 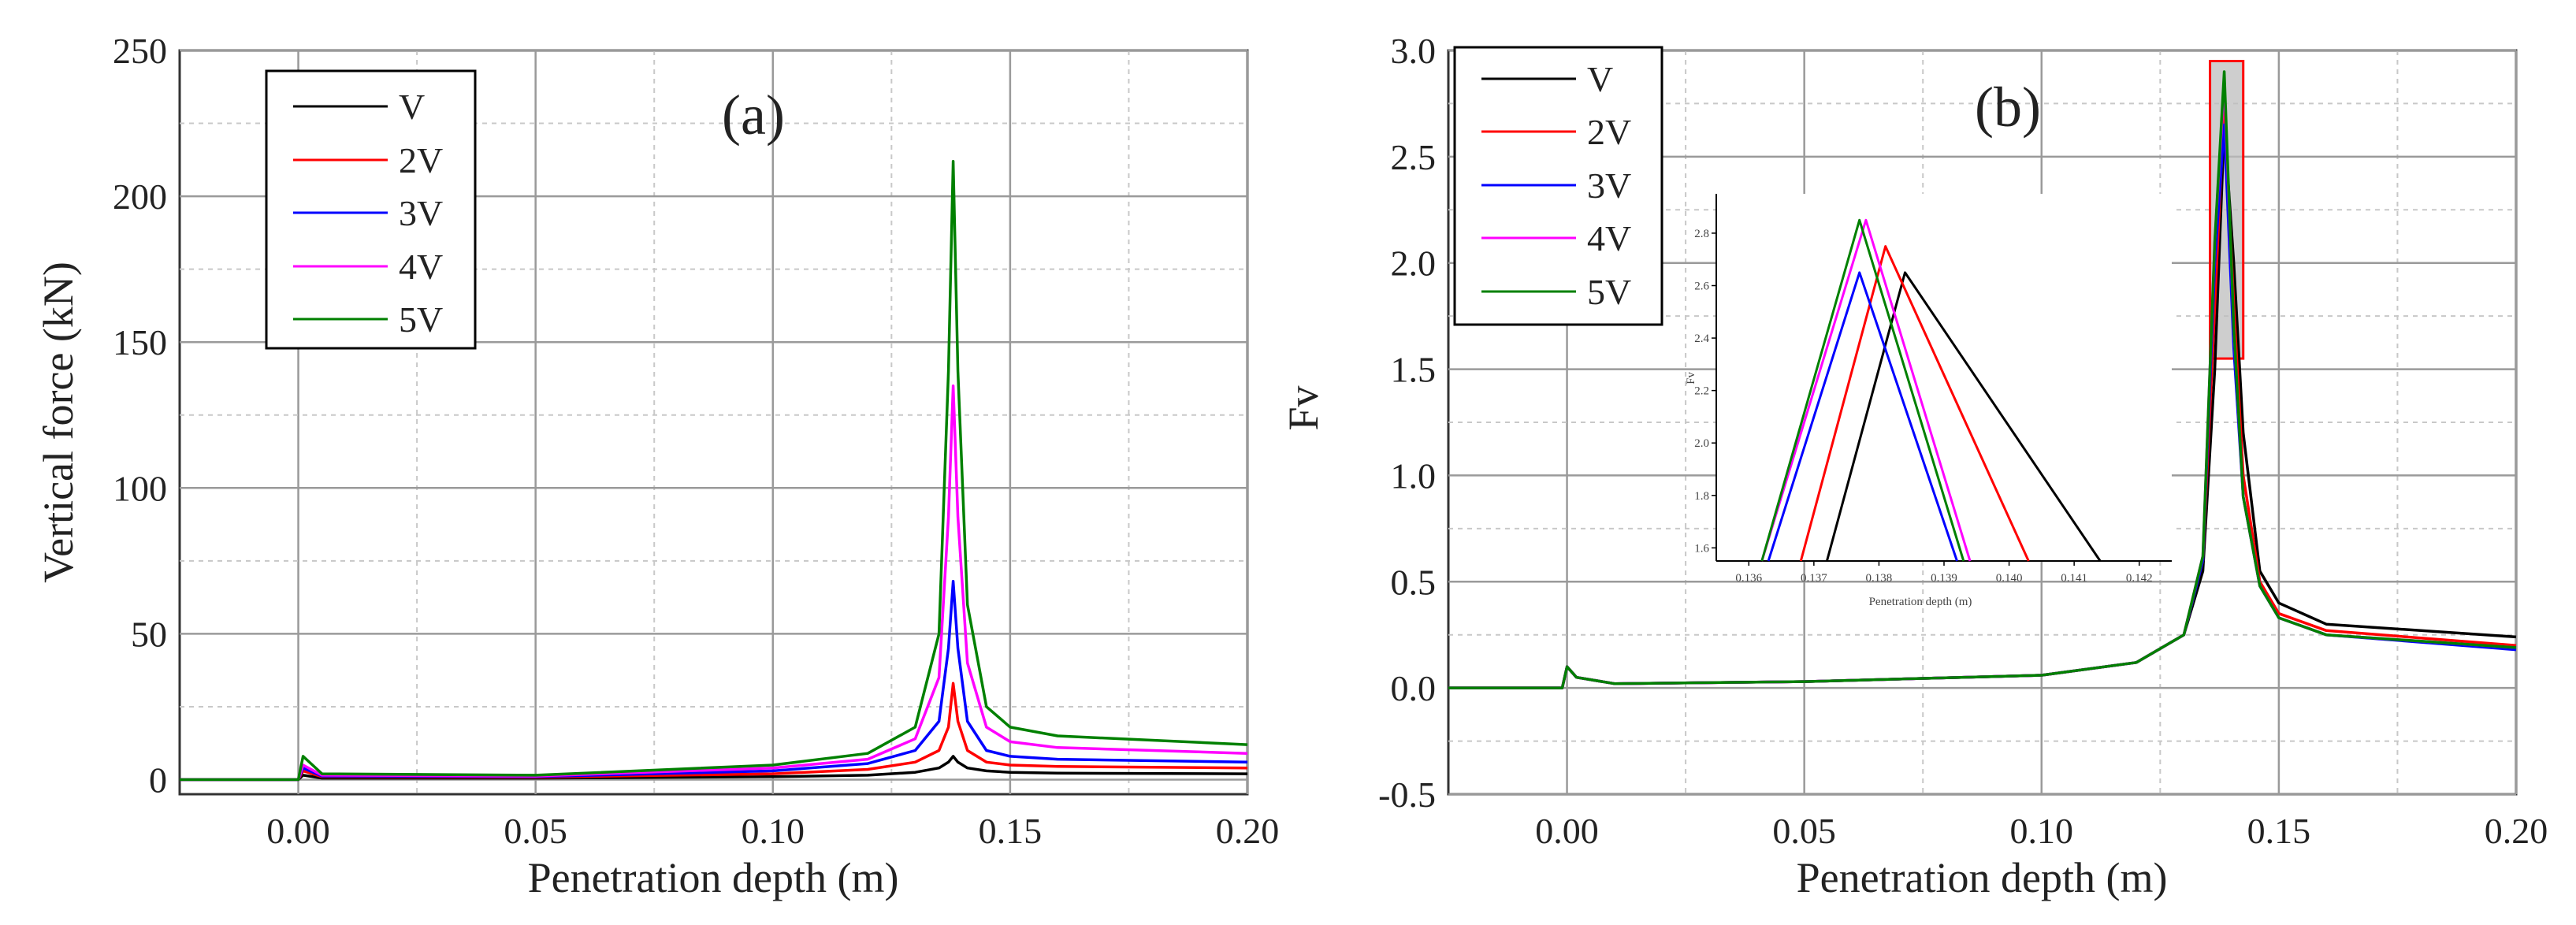 What do you see at coordinates (1303, 407) in the screenshot?
I see `y-axis-label-b: Fv` at bounding box center [1303, 407].